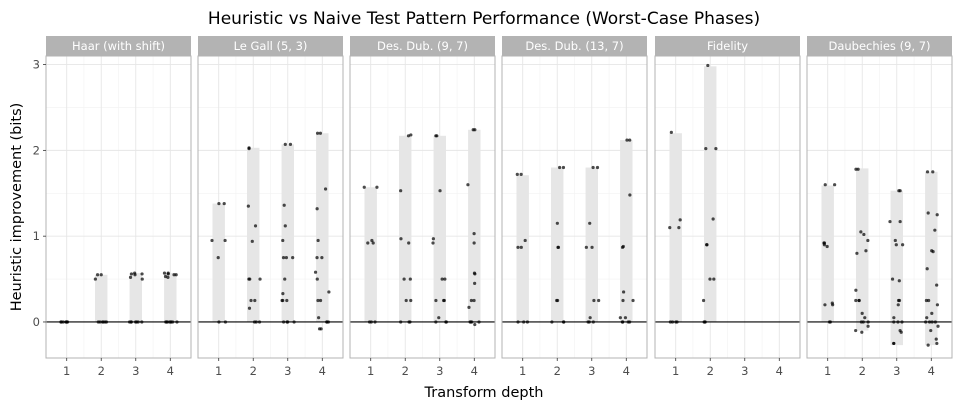 The height and width of the screenshot is (410, 961). Describe the element at coordinates (287, 371) in the screenshot. I see `x-tick-label: 3` at that location.